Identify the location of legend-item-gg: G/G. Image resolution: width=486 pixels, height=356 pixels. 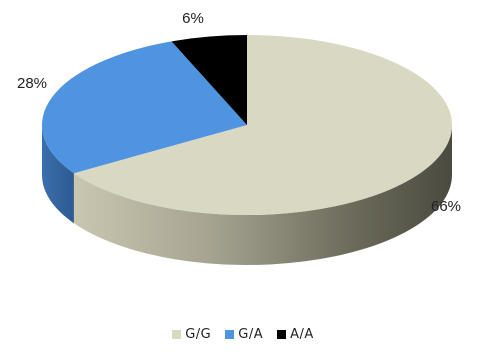
(191, 334).